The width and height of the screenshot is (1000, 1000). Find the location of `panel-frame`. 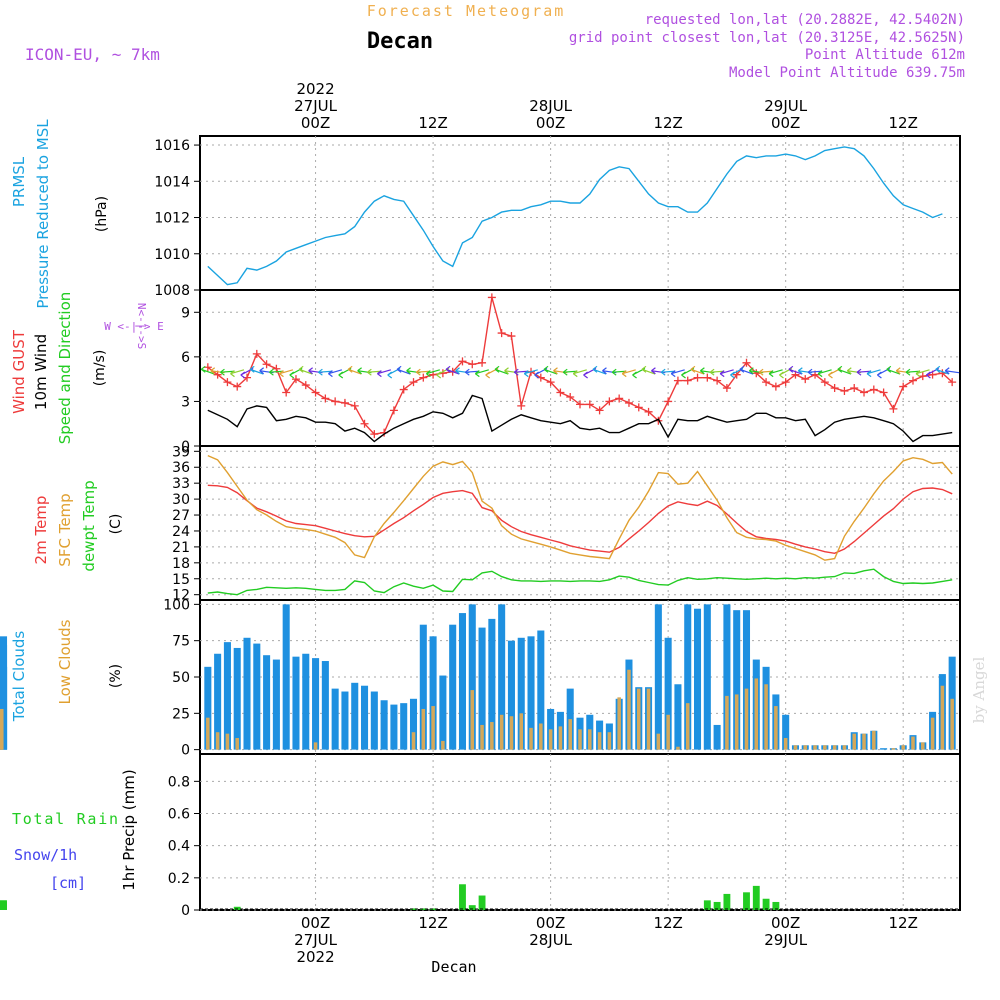

panel-frame is located at coordinates (580, 213).